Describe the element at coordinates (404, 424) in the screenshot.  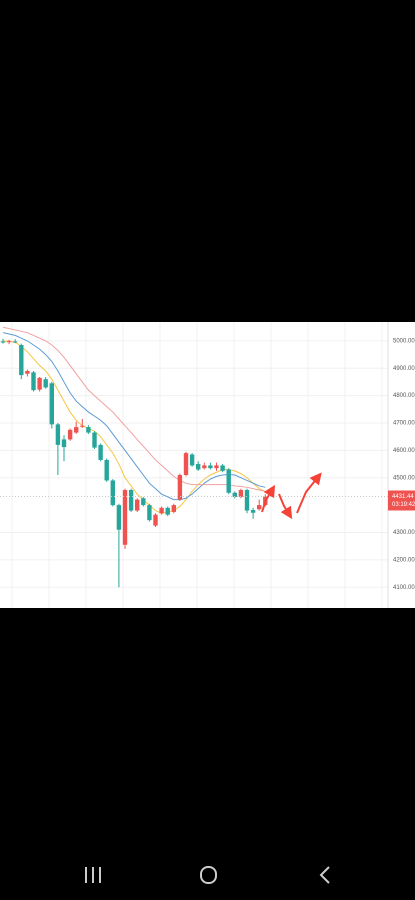
I see `y-tick-label: 4700.00` at that location.